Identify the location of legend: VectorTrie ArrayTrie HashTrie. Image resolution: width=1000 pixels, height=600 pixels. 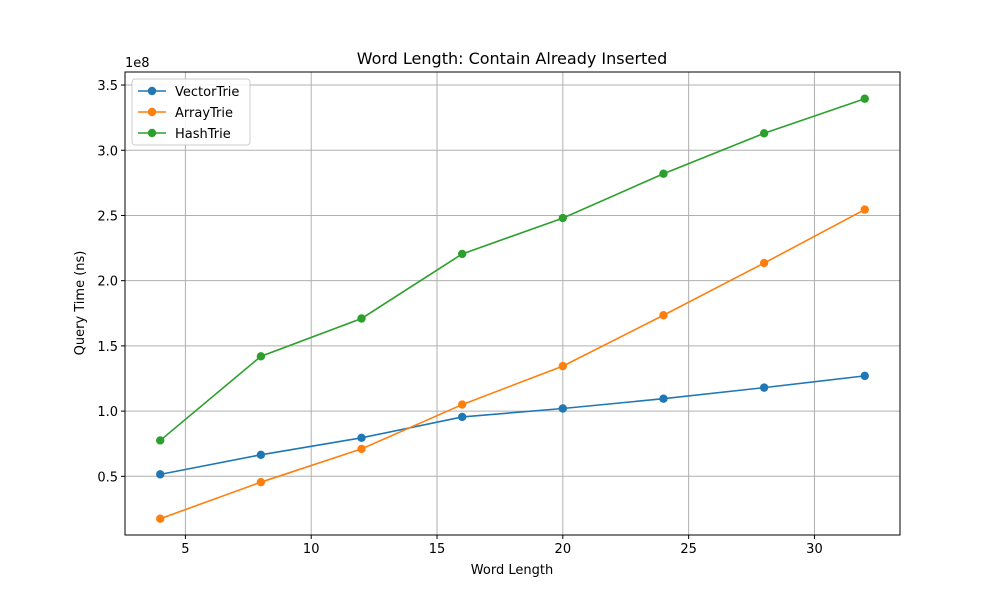
(191, 112).